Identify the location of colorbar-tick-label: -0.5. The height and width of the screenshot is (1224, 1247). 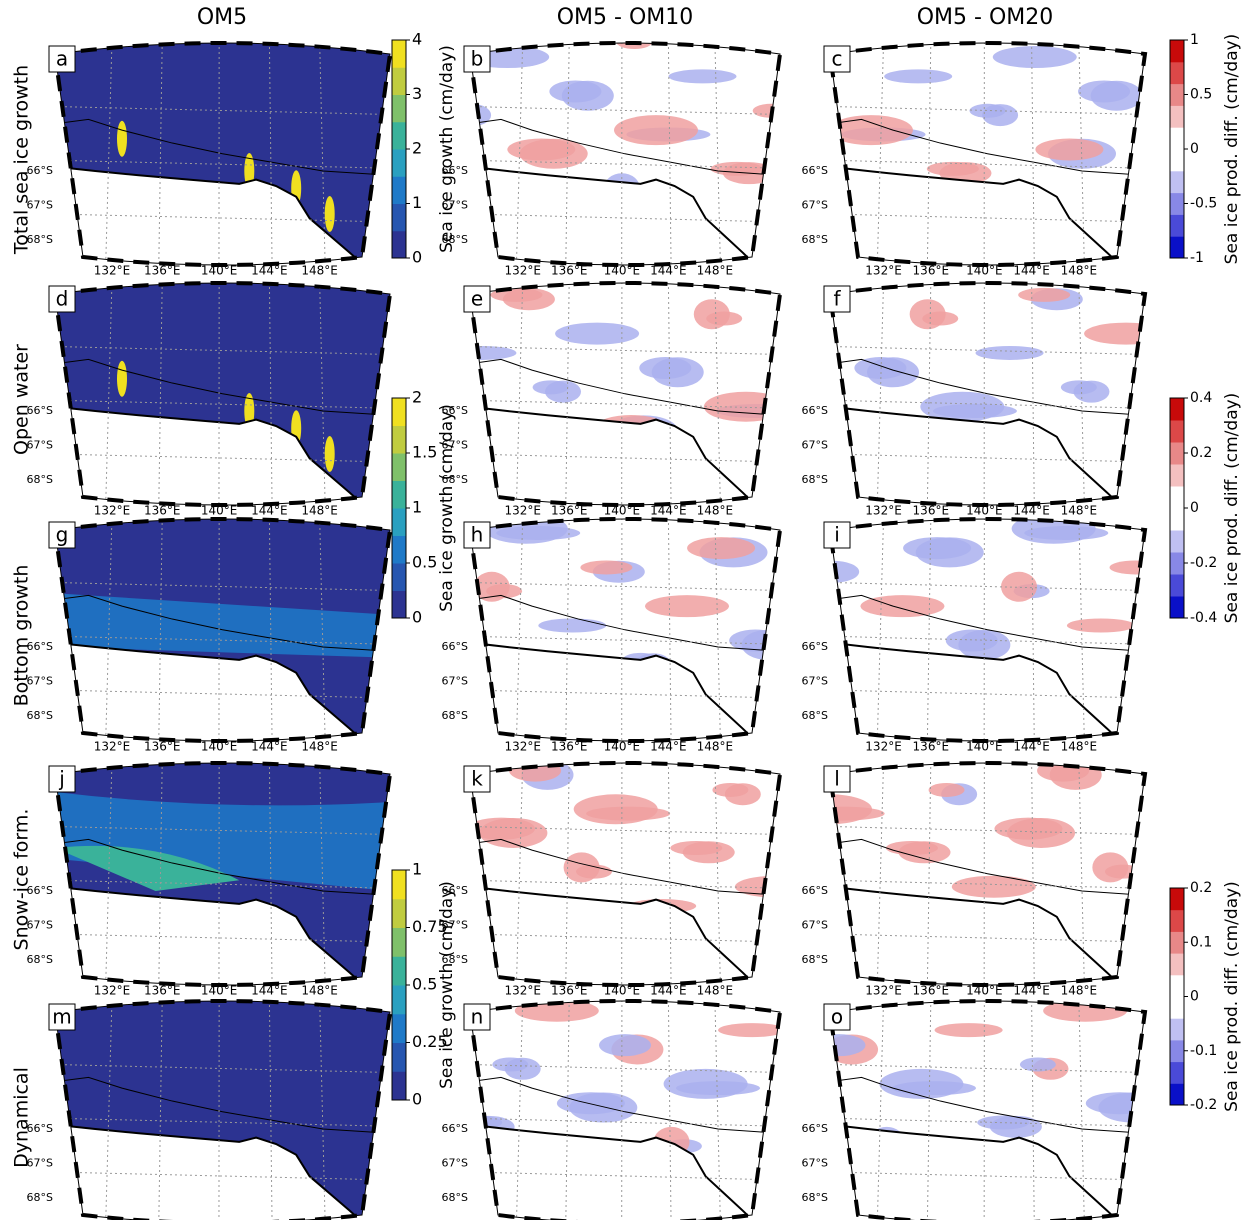
(1203, 204).